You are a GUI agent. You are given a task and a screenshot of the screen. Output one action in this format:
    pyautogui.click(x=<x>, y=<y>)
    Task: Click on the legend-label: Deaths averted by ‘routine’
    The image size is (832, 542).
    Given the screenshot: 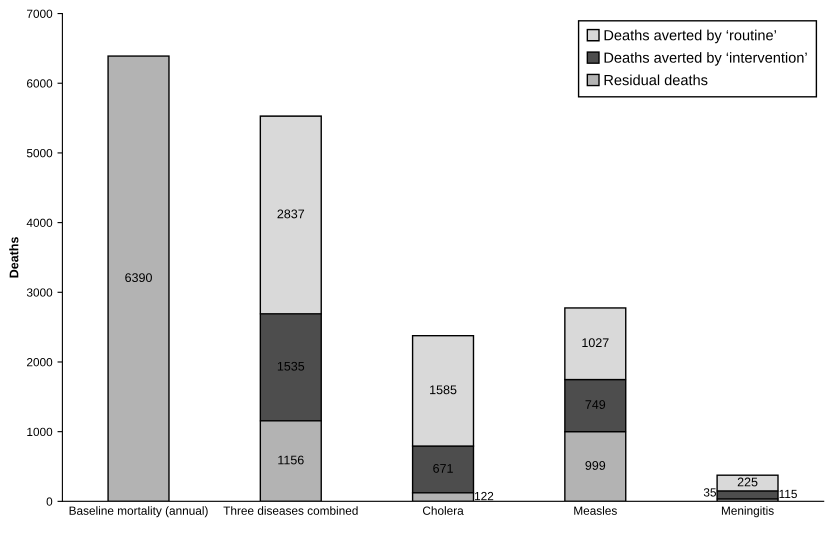 What is the action you would take?
    pyautogui.click(x=690, y=37)
    